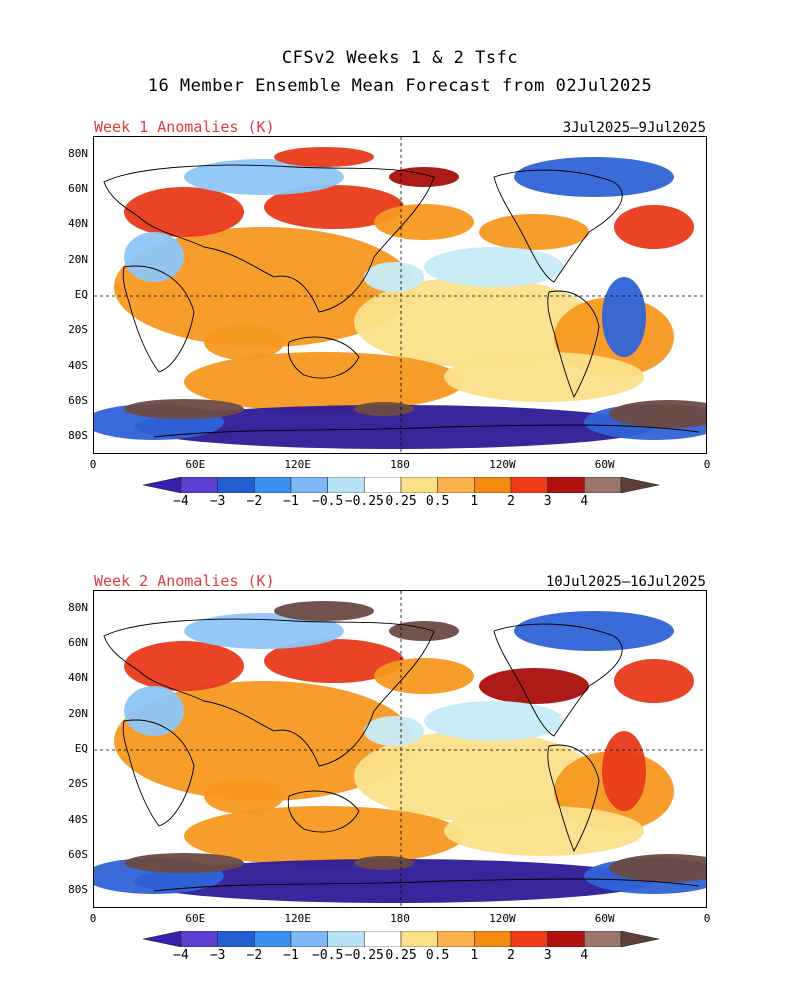 The width and height of the screenshot is (800, 1000). What do you see at coordinates (184, 127) in the screenshot?
I see `panel-1-label: Week 1 Anomalies (K)` at bounding box center [184, 127].